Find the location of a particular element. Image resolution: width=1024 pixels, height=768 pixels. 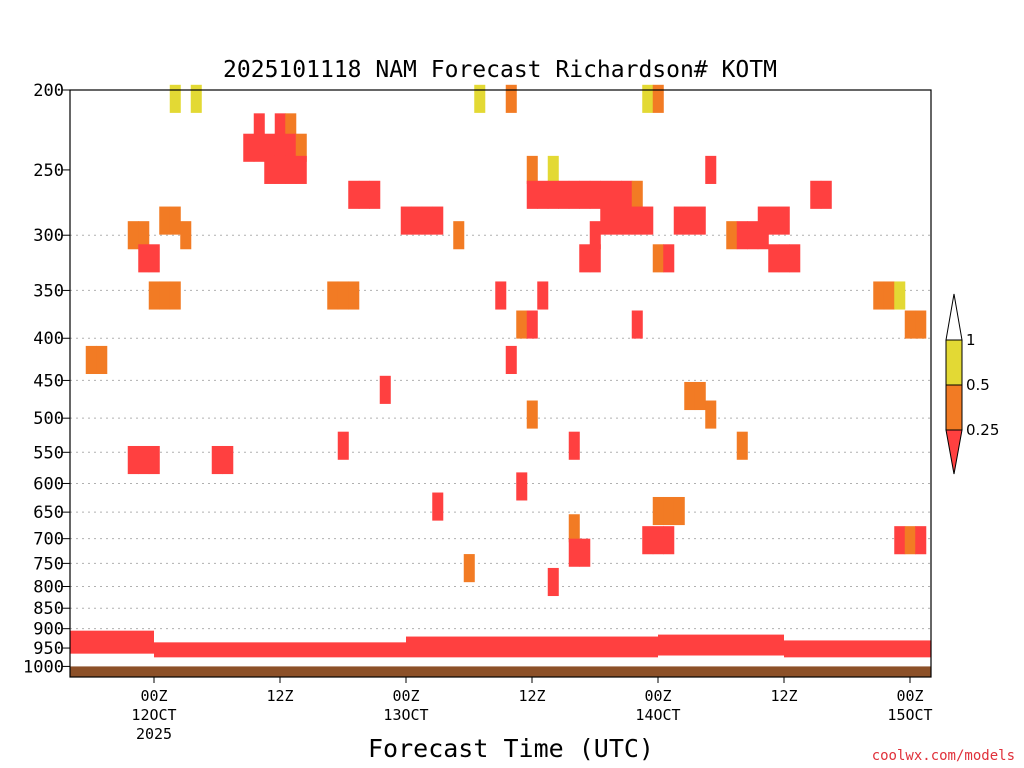

x-tick-label: 13OCT is located at coordinates (405, 715).